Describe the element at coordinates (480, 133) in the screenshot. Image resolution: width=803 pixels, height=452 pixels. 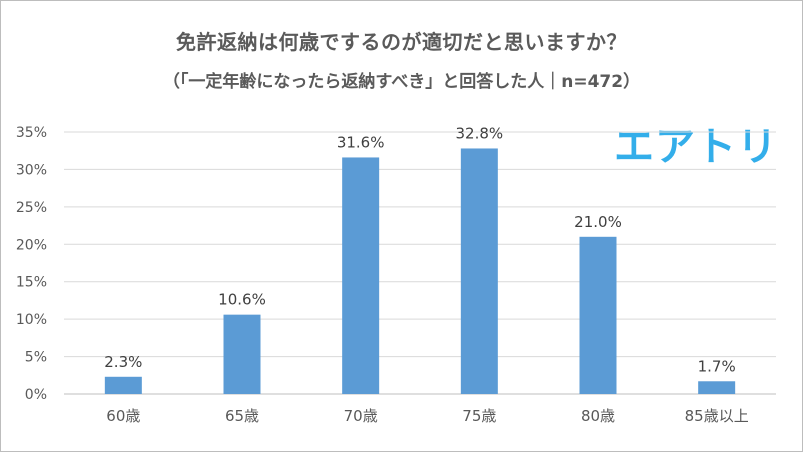
I see `data-label: 32.8%` at that location.